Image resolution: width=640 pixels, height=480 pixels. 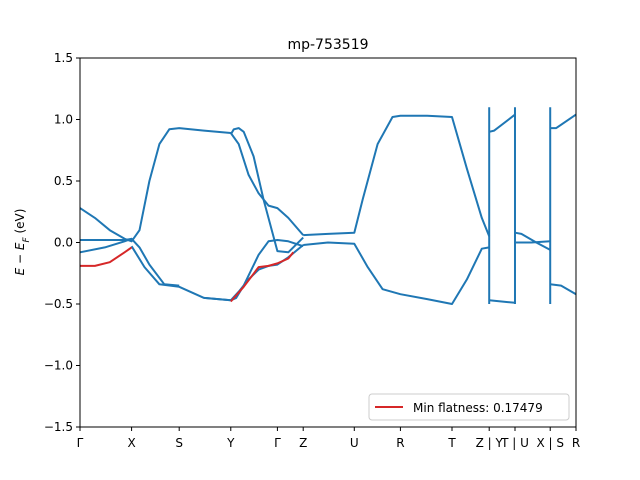 What do you see at coordinates (58, 304) in the screenshot?
I see `y-tick-label: −0.5` at bounding box center [58, 304].